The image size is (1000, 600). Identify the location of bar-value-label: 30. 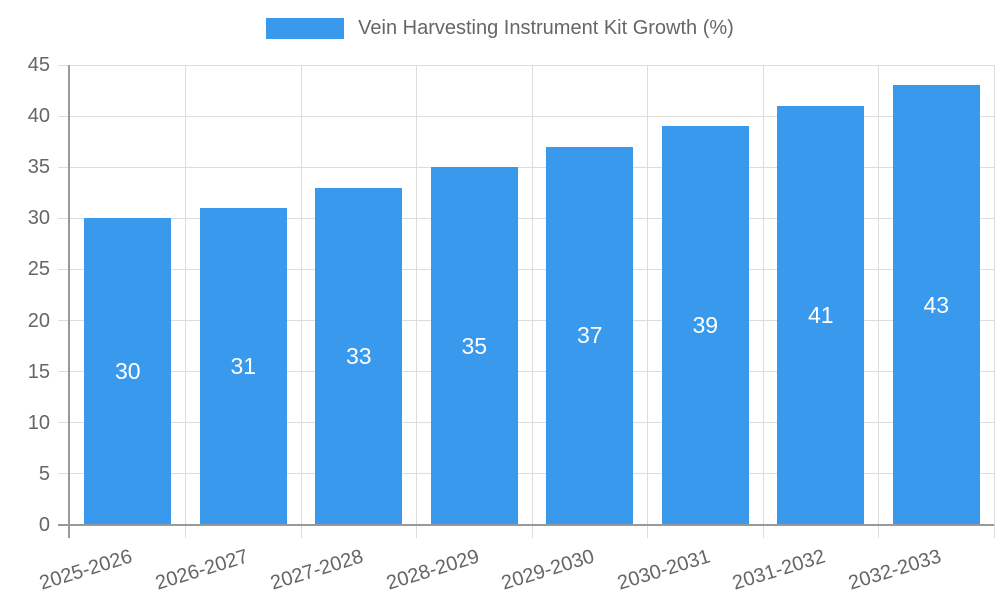
(127, 371).